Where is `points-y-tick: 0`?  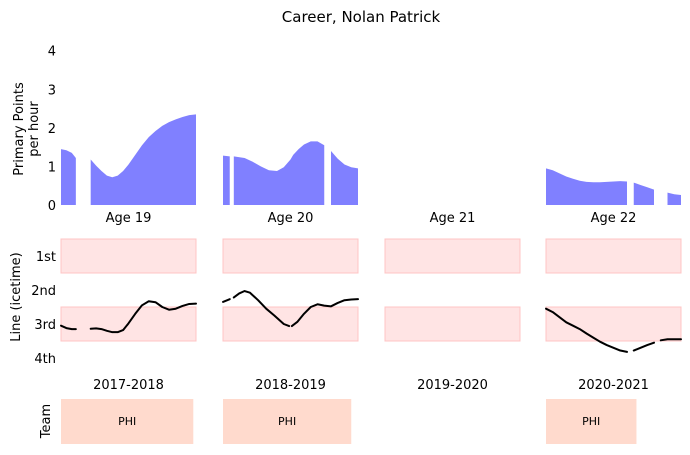
points-y-tick: 0 is located at coordinates (52, 206).